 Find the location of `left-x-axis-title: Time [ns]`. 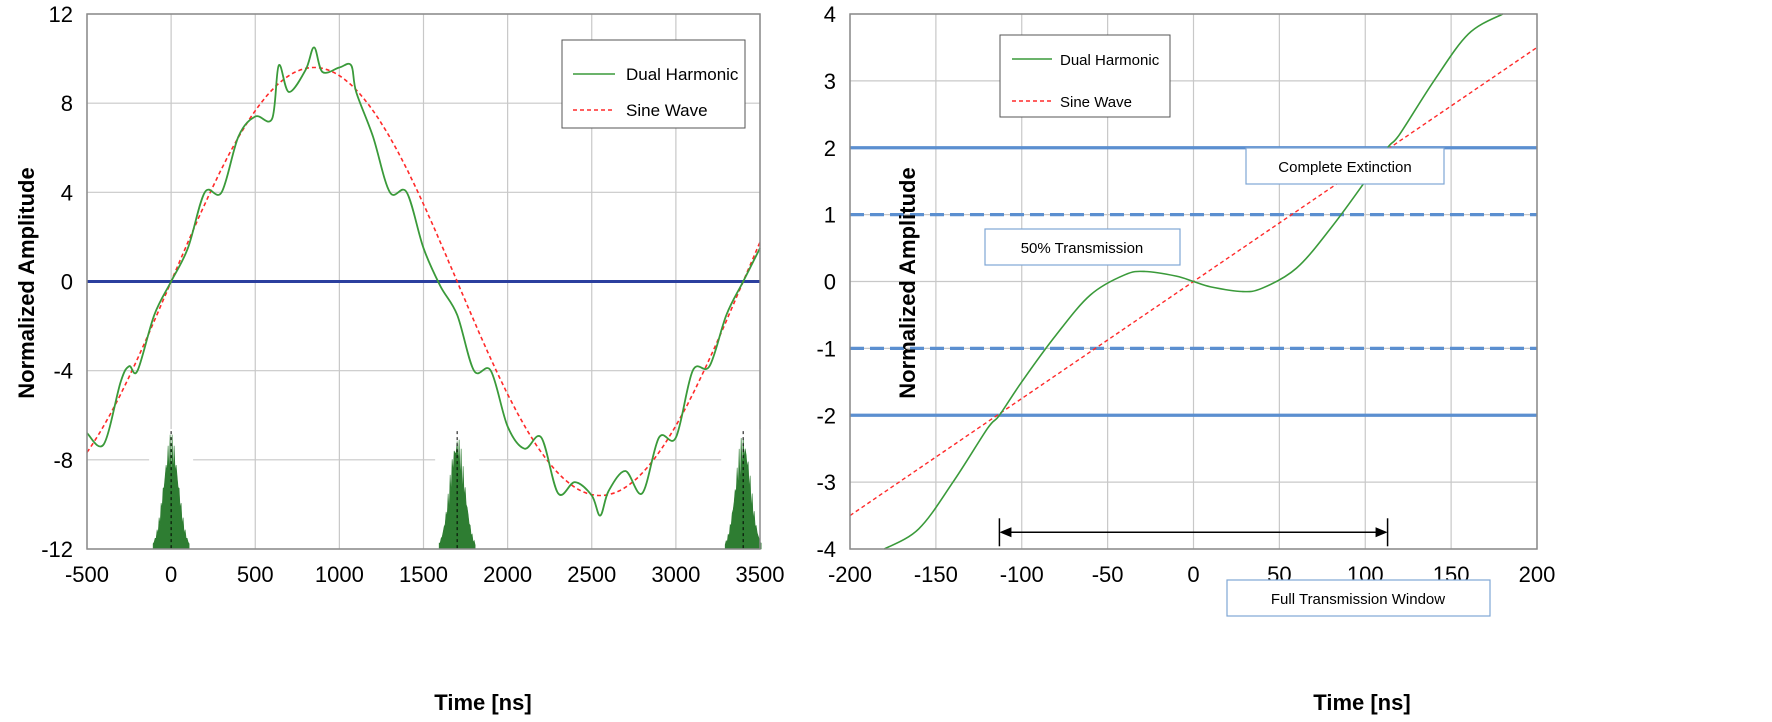

left-x-axis-title: Time [ns] is located at coordinates (482, 702).